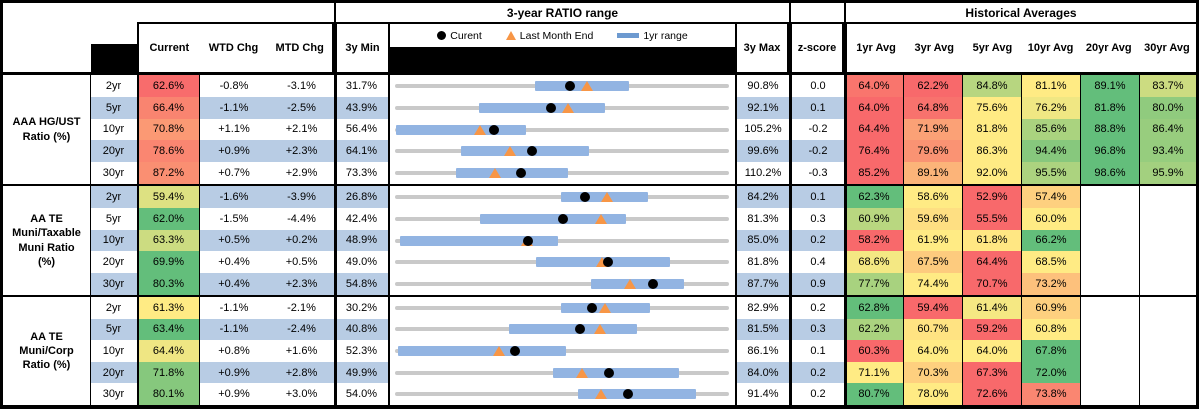 The width and height of the screenshot is (1199, 409). I want to click on current-value-cell: 87.2%, so click(168, 173).